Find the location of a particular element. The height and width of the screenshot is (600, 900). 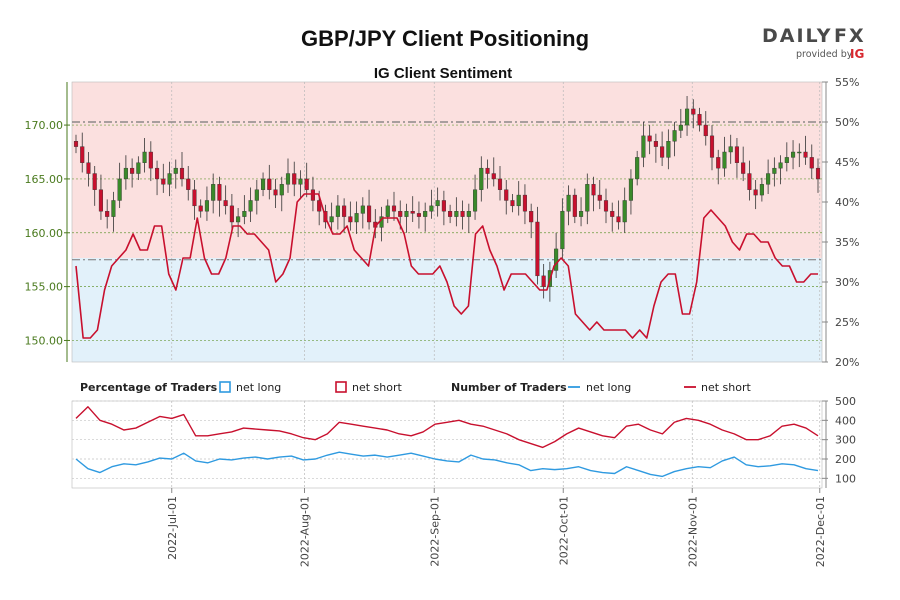

legend-pct-short-swatch is located at coordinates (341, 387).